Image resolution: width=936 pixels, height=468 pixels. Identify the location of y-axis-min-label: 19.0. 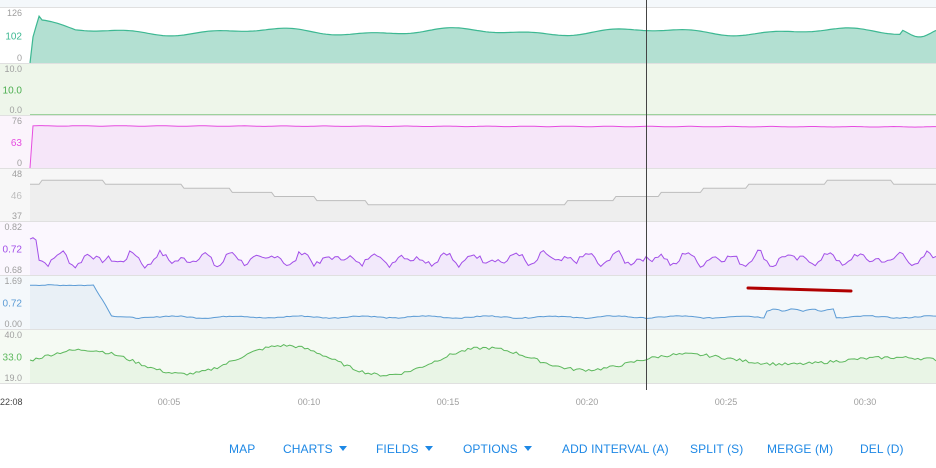
(13, 378).